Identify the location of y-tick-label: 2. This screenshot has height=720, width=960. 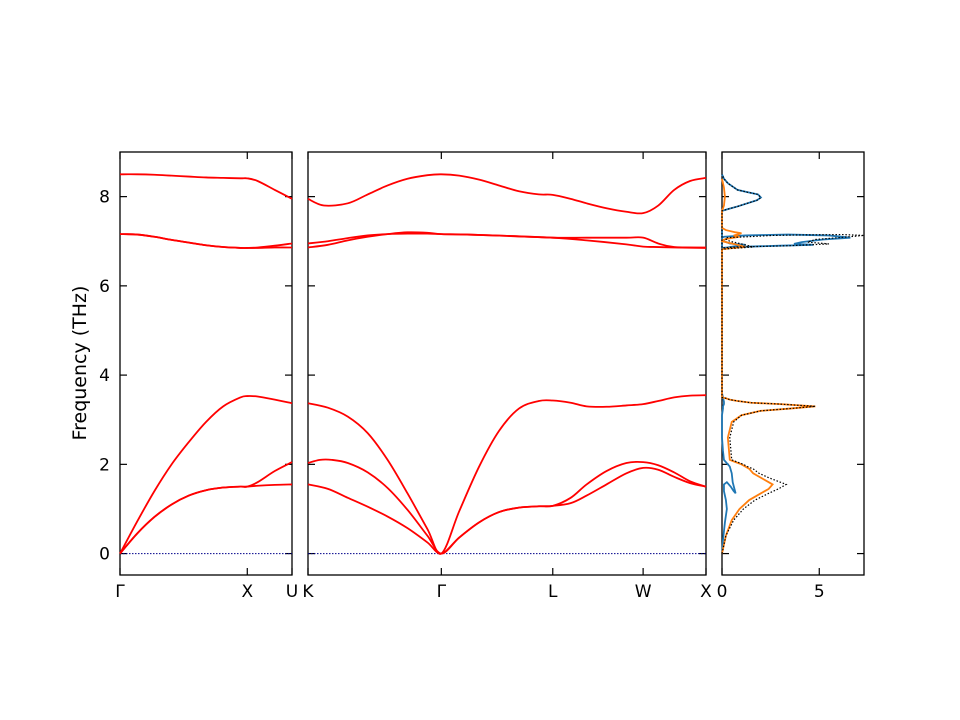
(104, 465).